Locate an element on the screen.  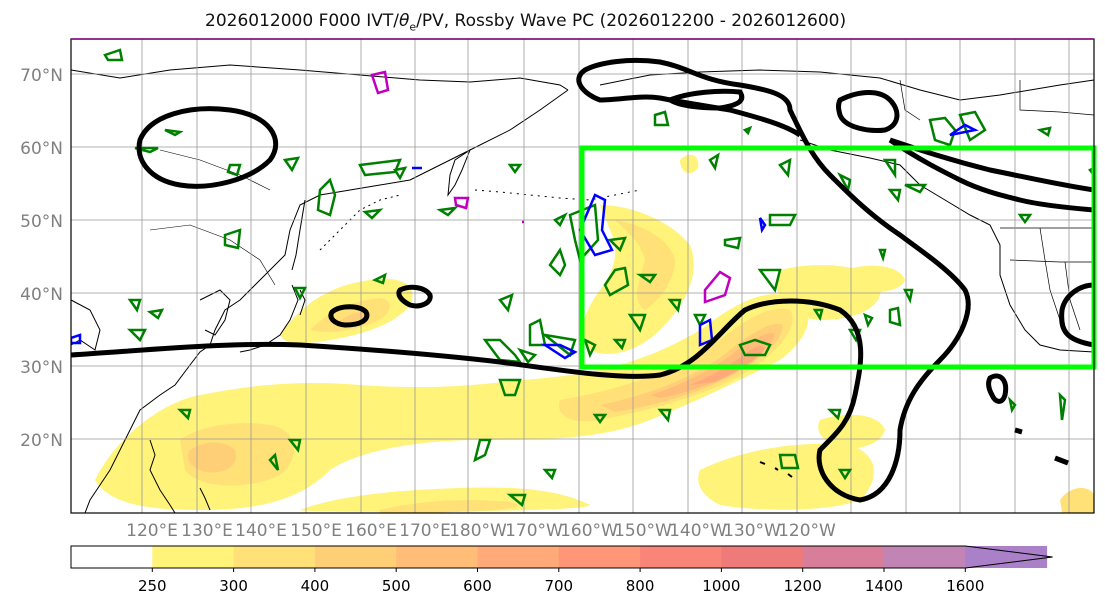
lon-label: 120°E is located at coordinates (152, 531).